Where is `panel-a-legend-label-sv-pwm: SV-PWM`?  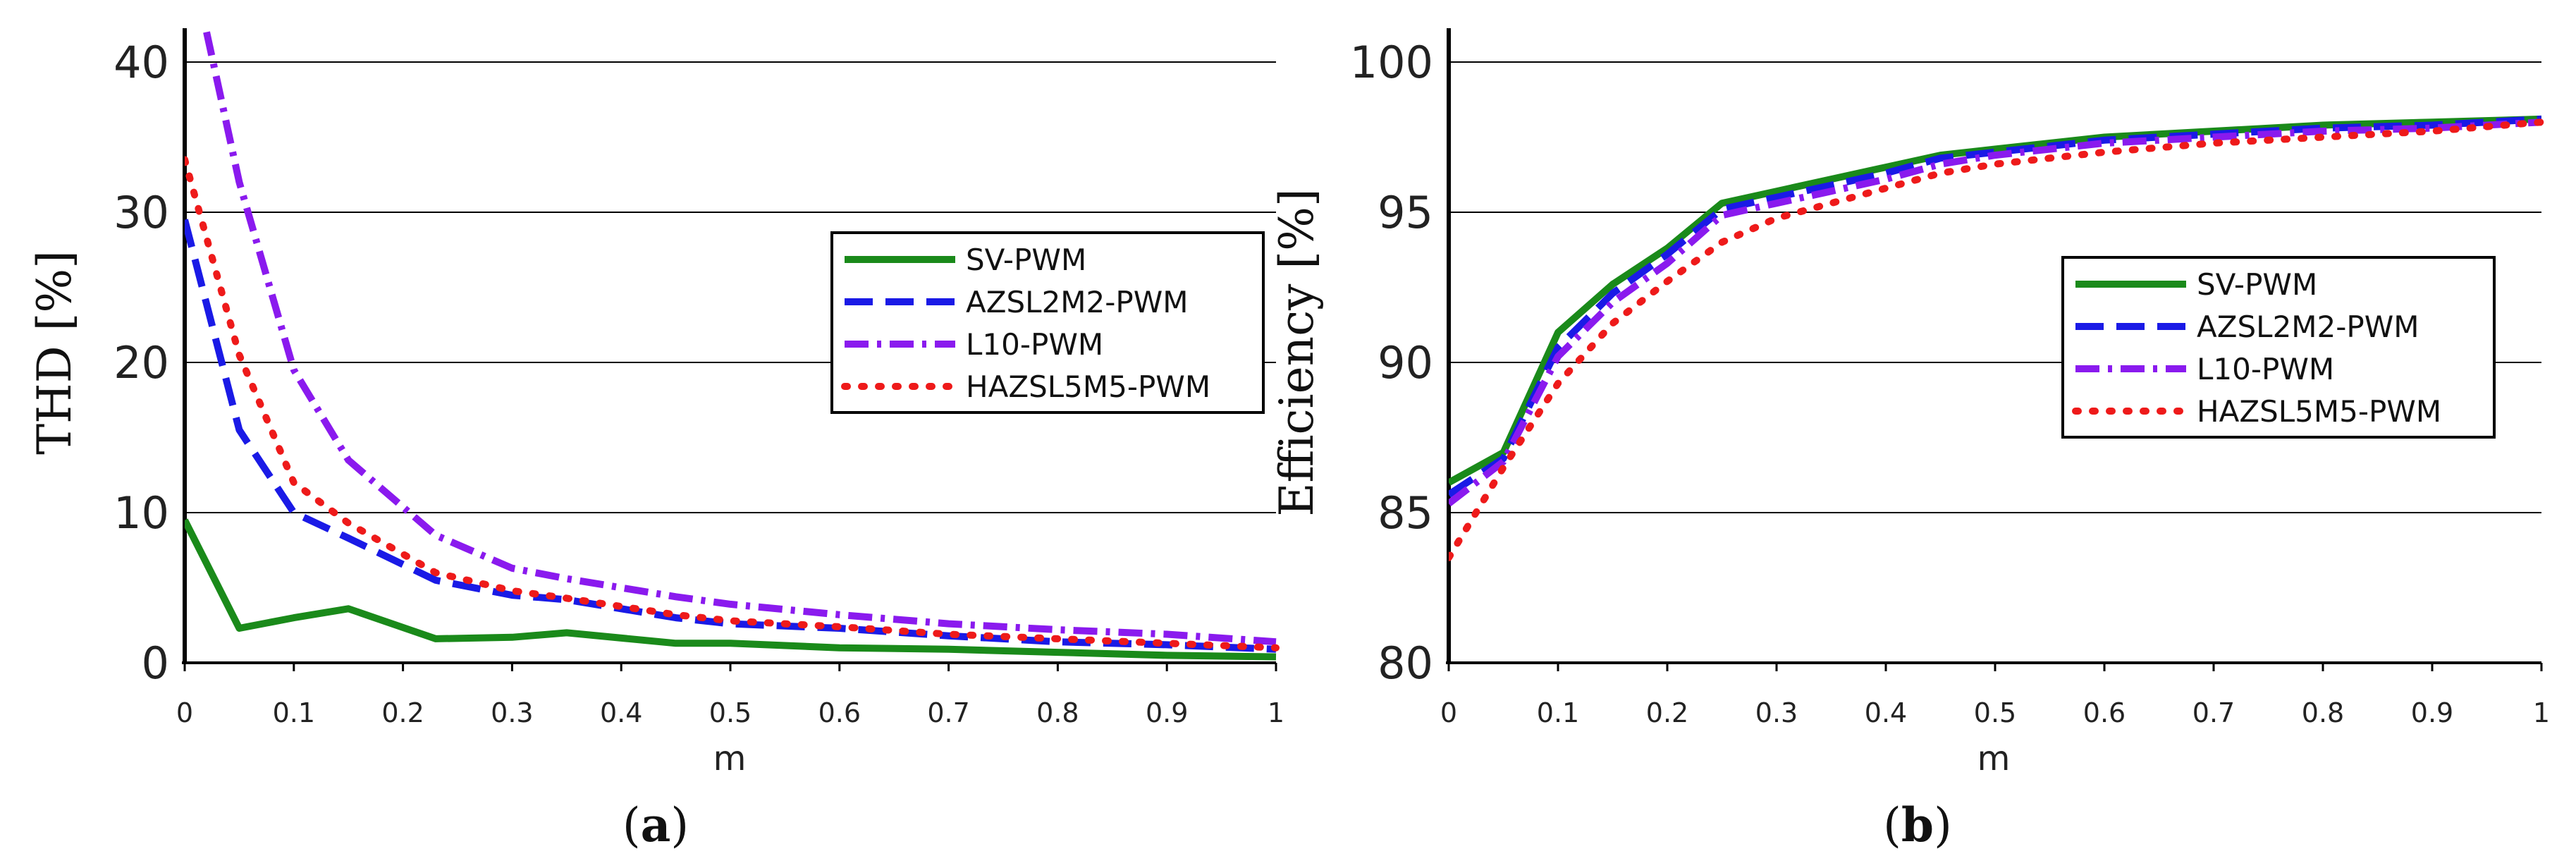 panel-a-legend-label-sv-pwm: SV-PWM is located at coordinates (1026, 260).